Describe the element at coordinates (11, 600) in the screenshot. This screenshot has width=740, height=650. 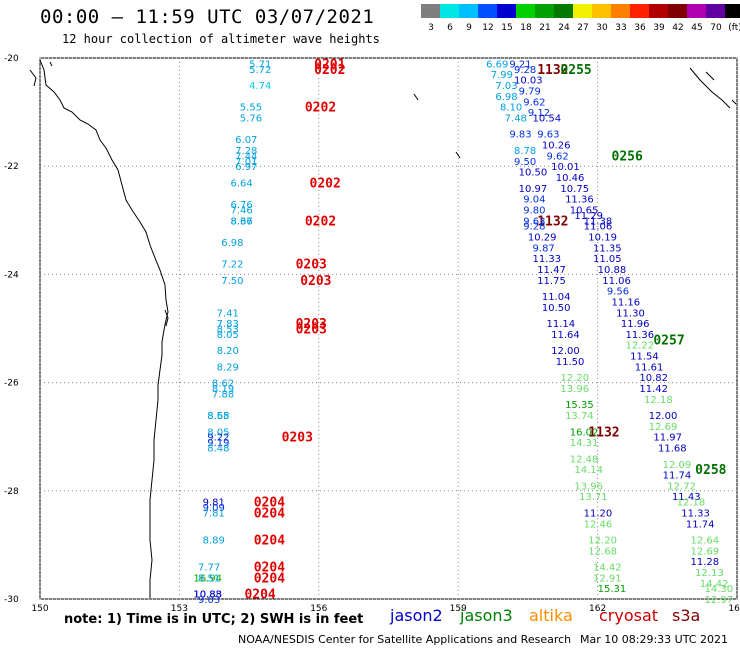
I see `y-tick-label: -30` at that location.